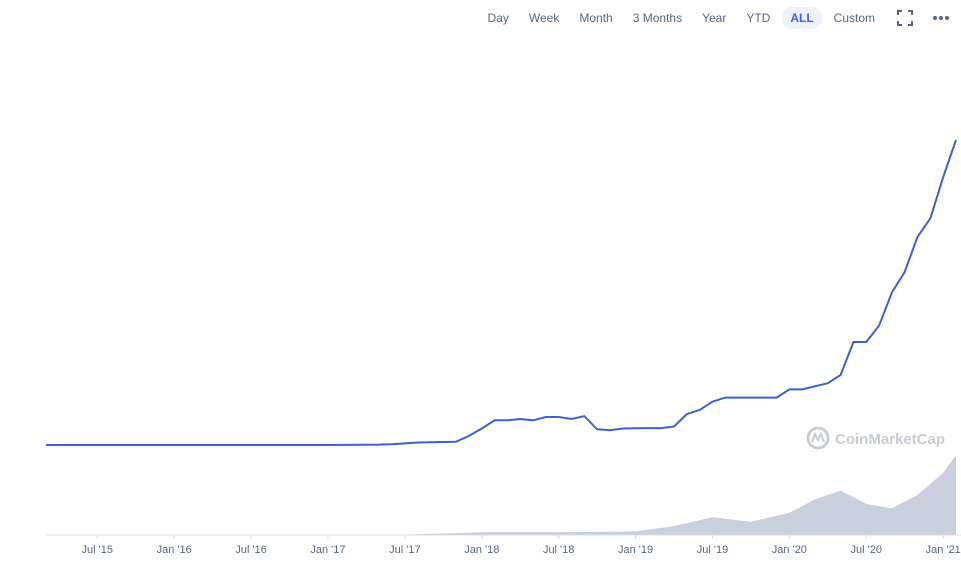 The height and width of the screenshot is (575, 961). I want to click on more-options-icon, so click(941, 18).